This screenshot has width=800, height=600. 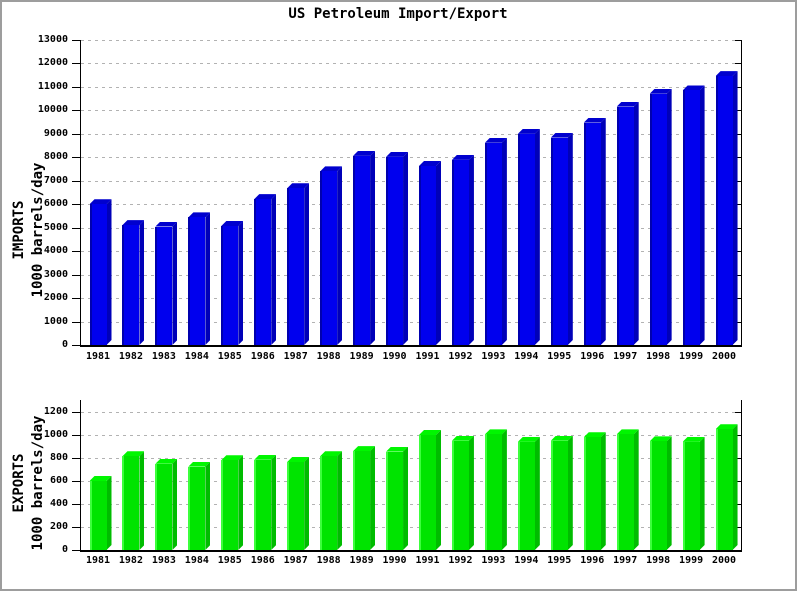 What do you see at coordinates (460, 495) in the screenshot?
I see `bar-exports-1992` at bounding box center [460, 495].